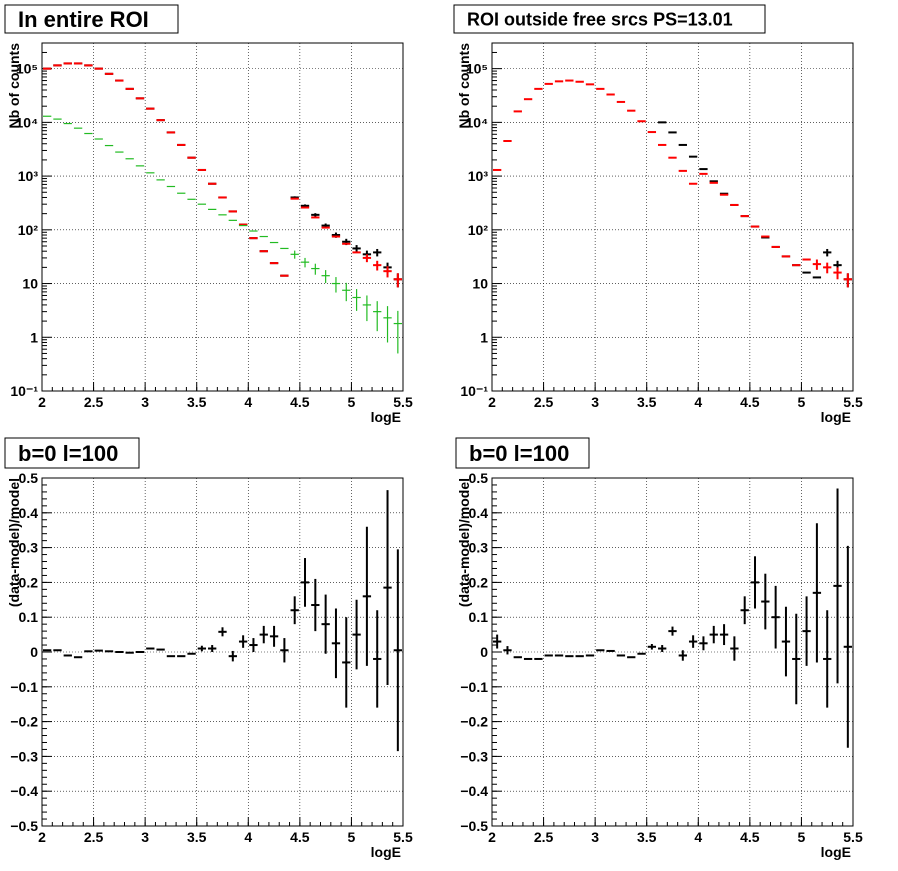 The height and width of the screenshot is (871, 898). I want to click on y-tick-label: 0.3, so click(29, 548).